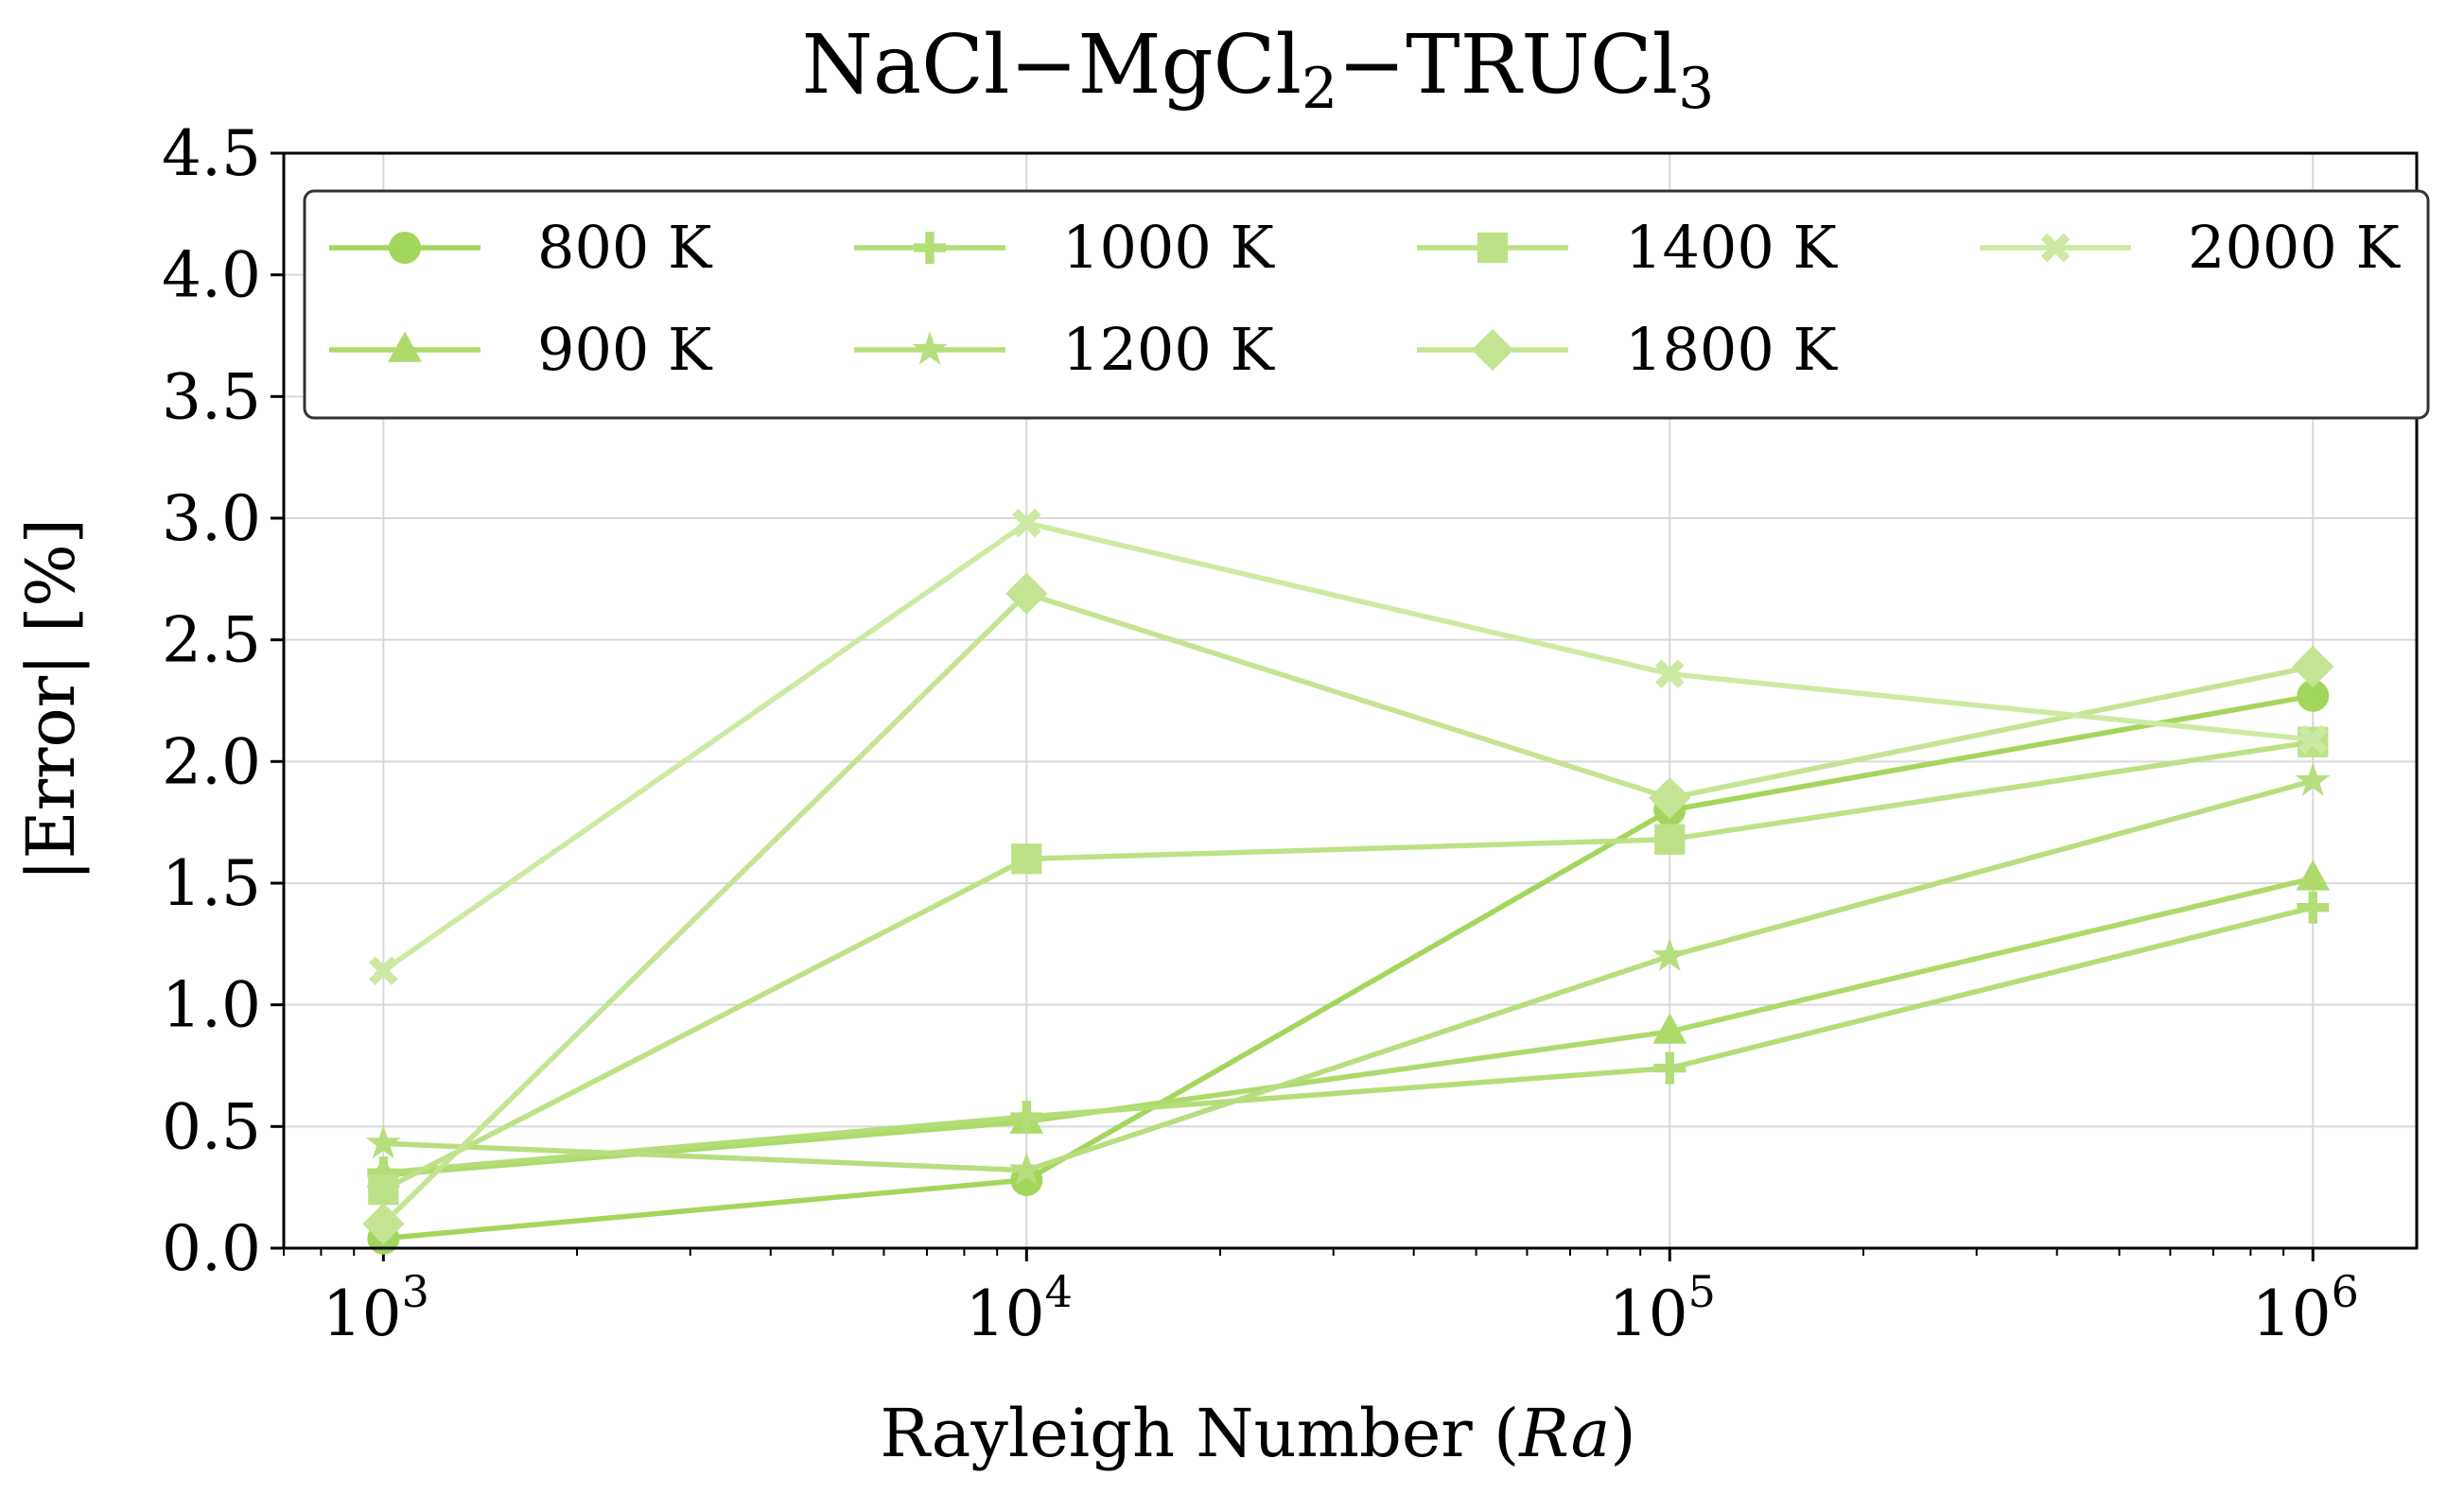 Image resolution: width=2464 pixels, height=1494 pixels. What do you see at coordinates (211, 884) in the screenshot?
I see `y-tick-label: 1.5` at bounding box center [211, 884].